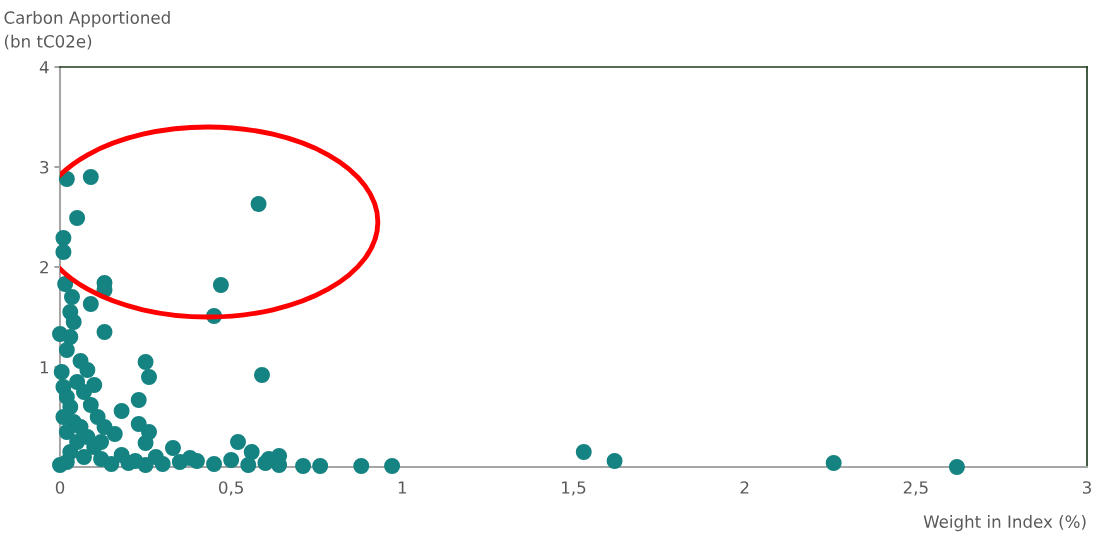 Image resolution: width=1096 pixels, height=539 pixels. What do you see at coordinates (574, 488) in the screenshot?
I see `x-tick-label: 1,5` at bounding box center [574, 488].